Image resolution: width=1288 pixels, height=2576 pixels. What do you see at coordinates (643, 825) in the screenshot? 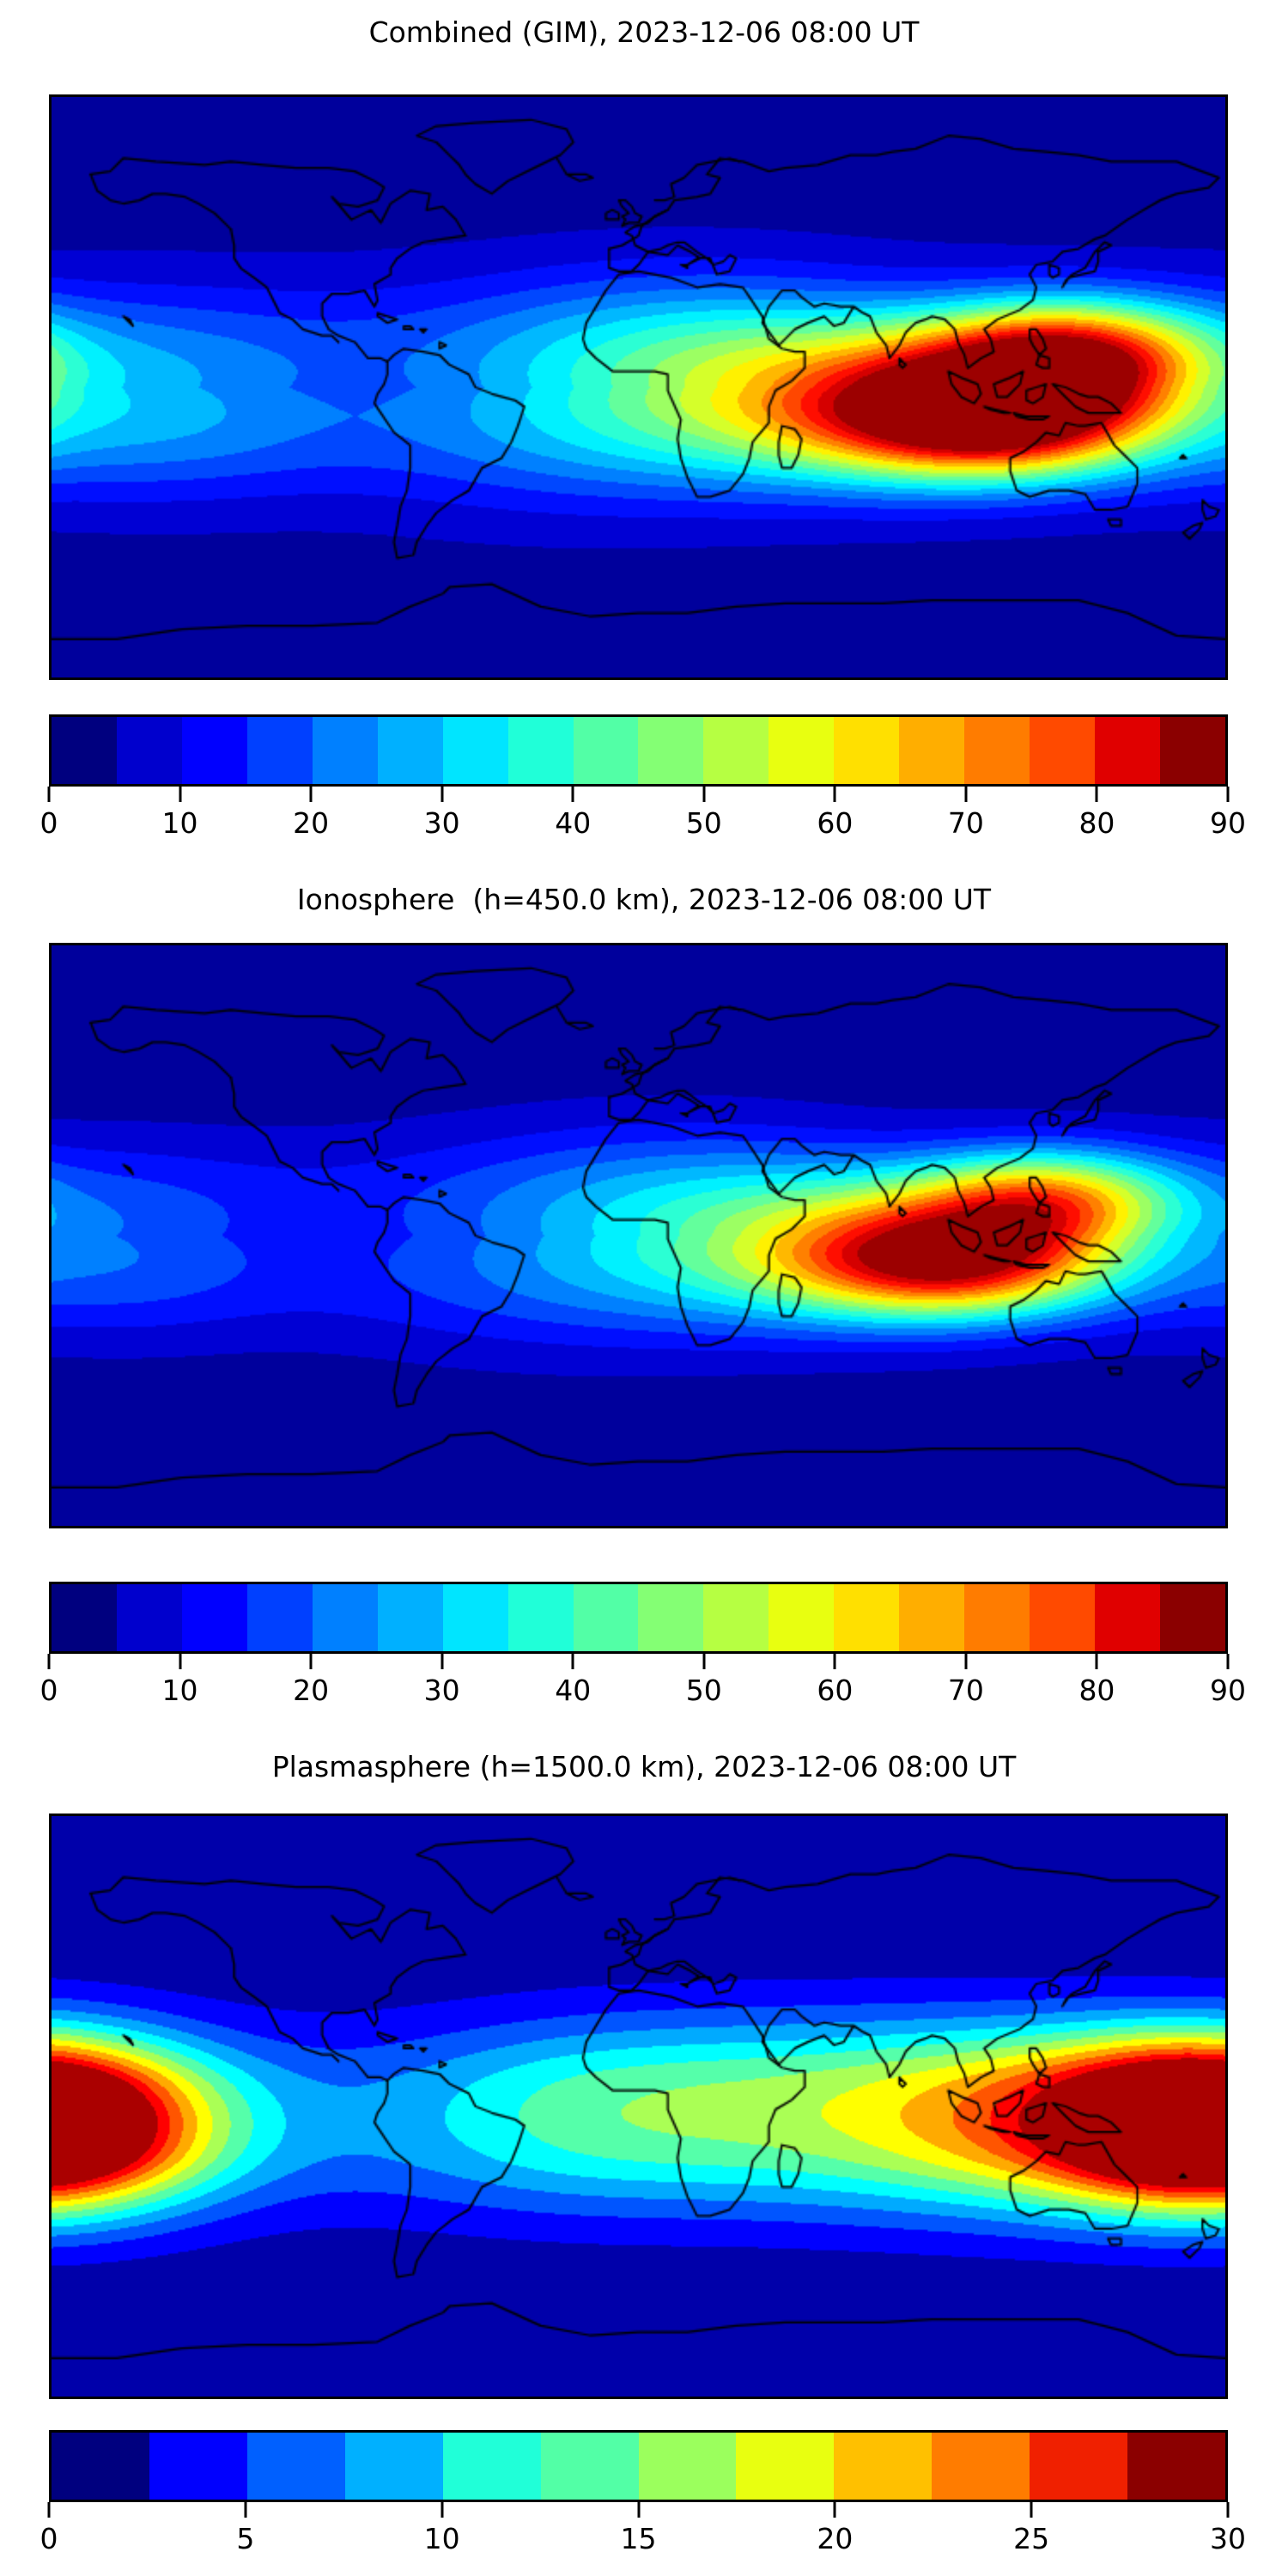
I see `colorbar-labels-combined: 0 10 20 30 40 50 60 70 80 90` at bounding box center [643, 825].